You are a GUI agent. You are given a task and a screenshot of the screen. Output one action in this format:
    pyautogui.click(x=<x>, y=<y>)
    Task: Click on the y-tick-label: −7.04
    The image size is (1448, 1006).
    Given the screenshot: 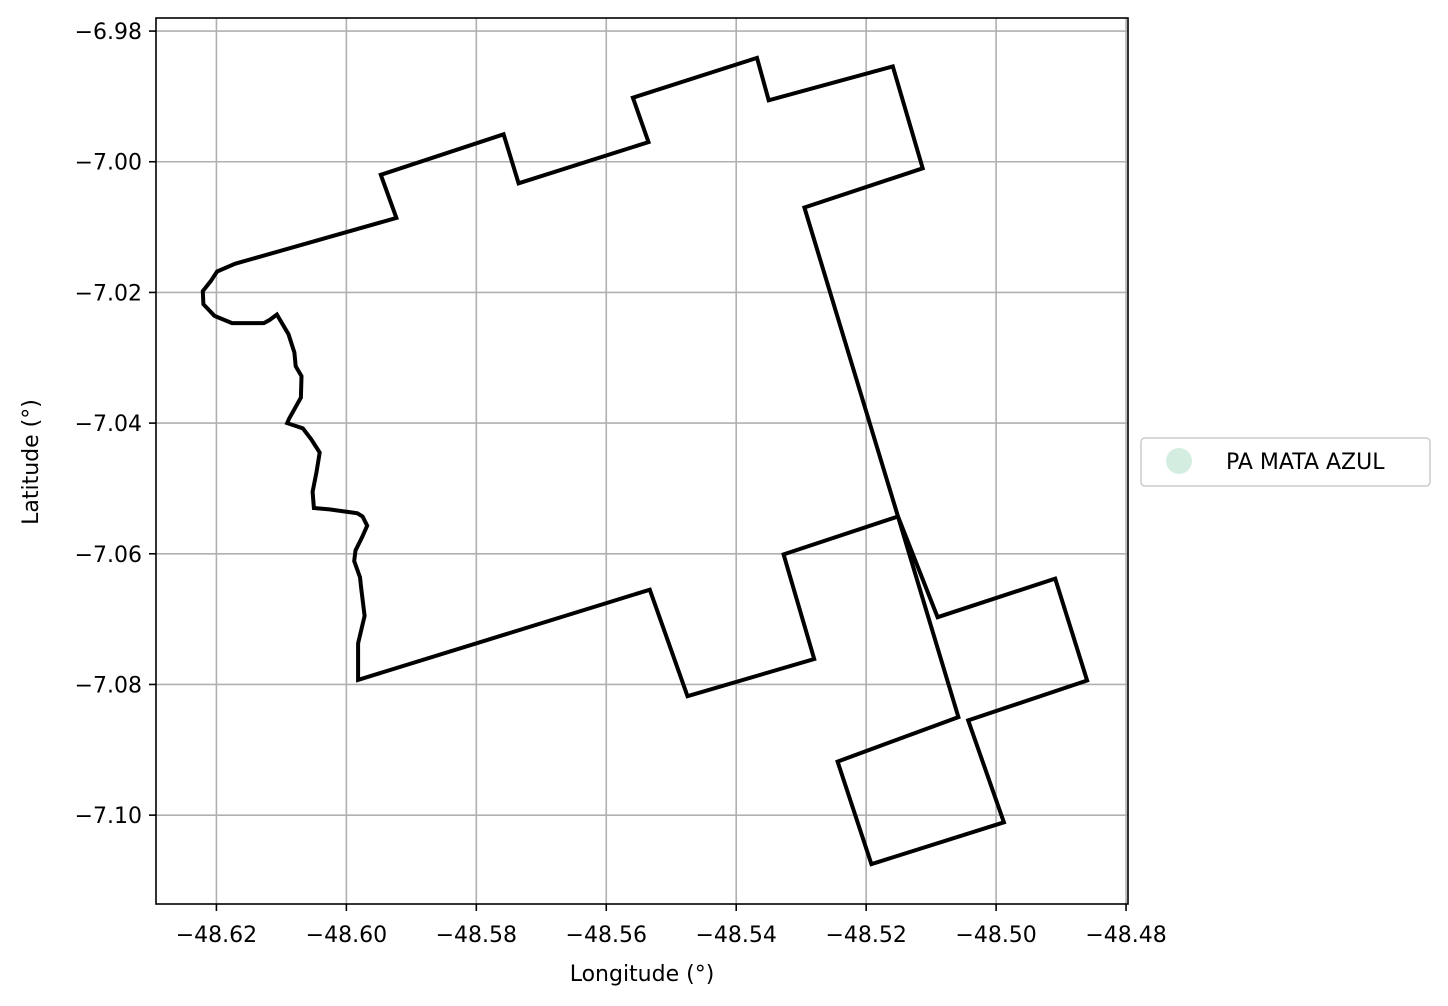 What is the action you would take?
    pyautogui.click(x=108, y=424)
    